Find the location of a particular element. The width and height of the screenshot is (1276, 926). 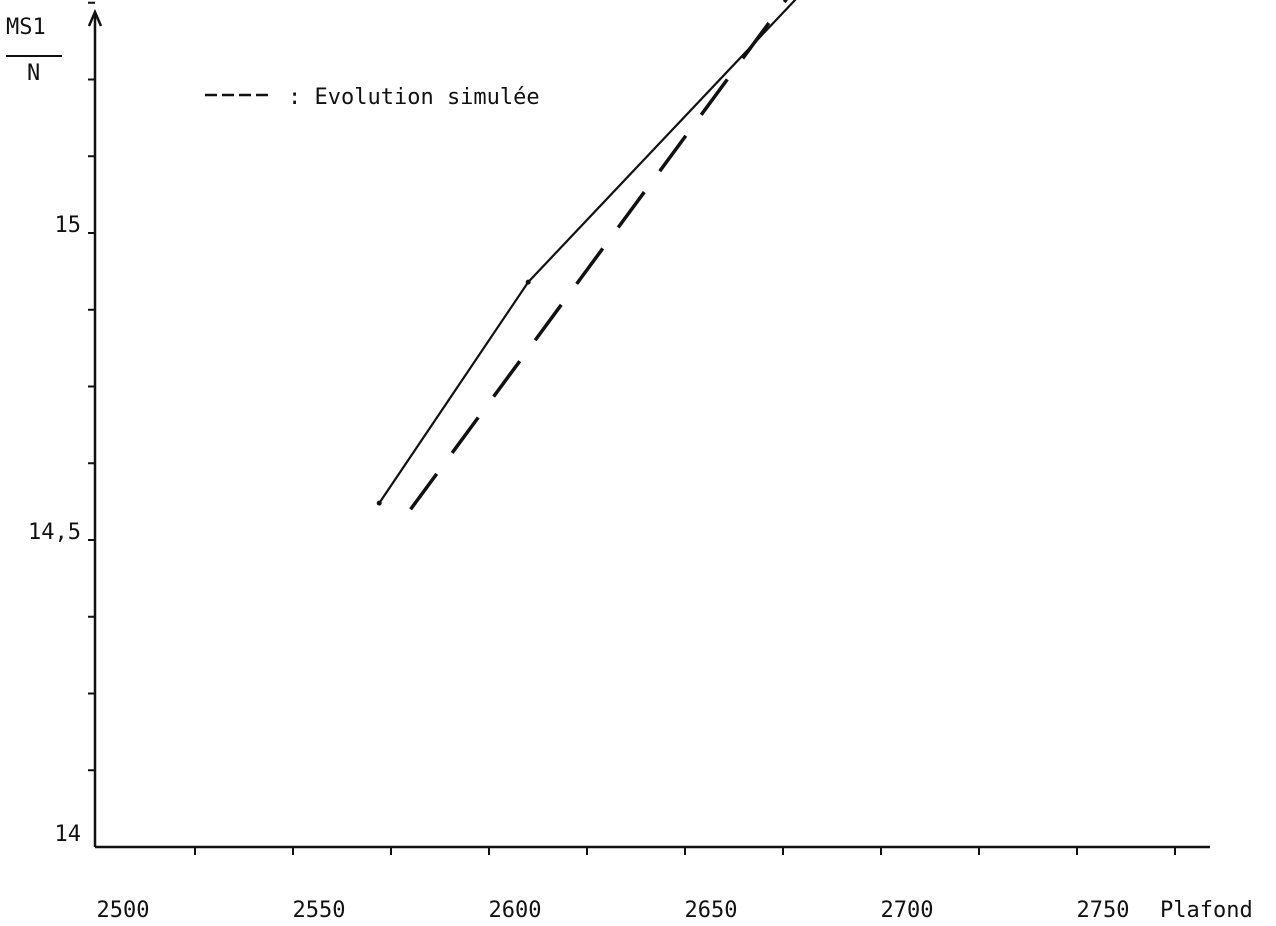

legend-text: : Evolution simulée is located at coordinates (414, 97).